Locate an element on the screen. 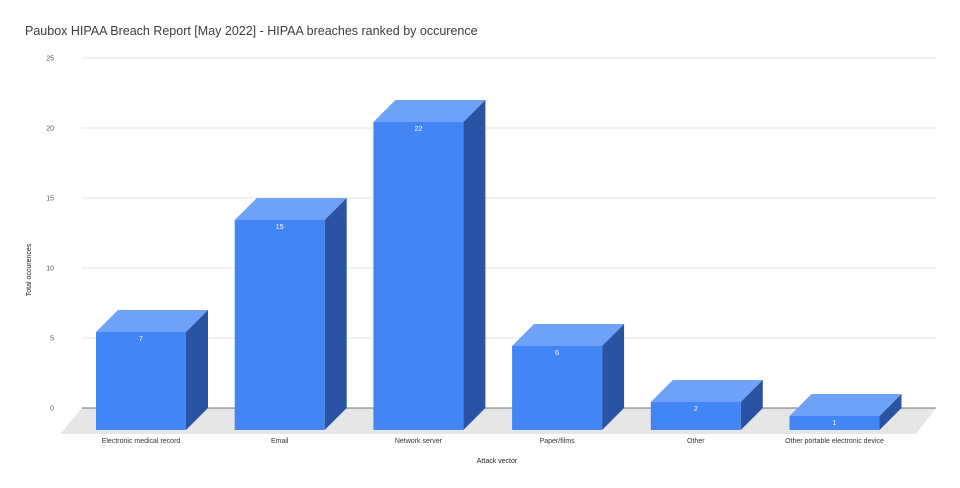  x-category-label: Email is located at coordinates (280, 441).